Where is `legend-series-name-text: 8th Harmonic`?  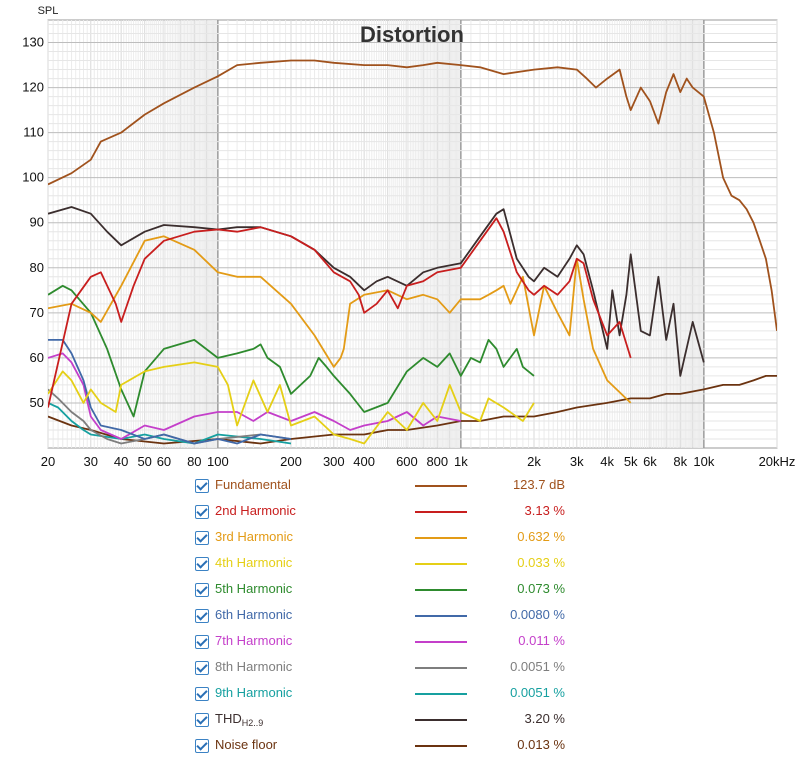
legend-series-name-text: 8th Harmonic is located at coordinates (254, 666).